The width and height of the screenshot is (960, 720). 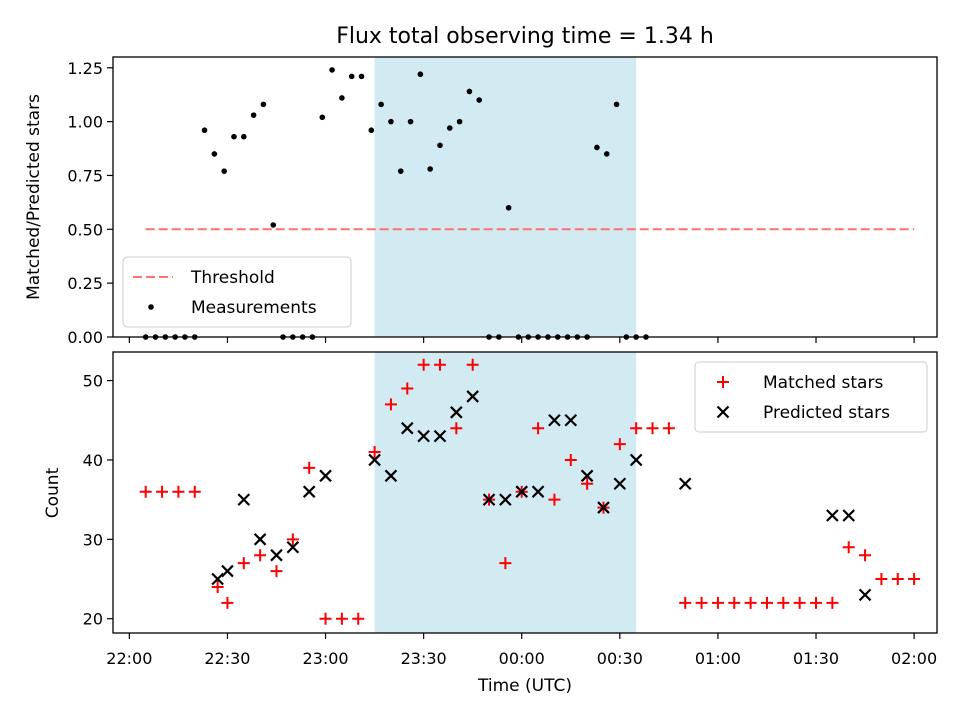 I want to click on y-tick-label: 1.25, so click(x=85, y=68).